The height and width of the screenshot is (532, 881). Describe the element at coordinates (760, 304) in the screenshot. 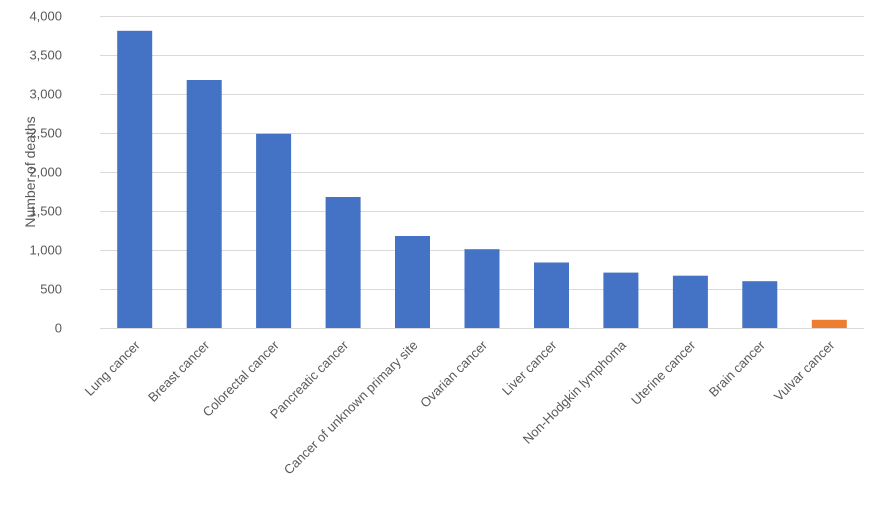

I see `bar-brain-cancer` at that location.